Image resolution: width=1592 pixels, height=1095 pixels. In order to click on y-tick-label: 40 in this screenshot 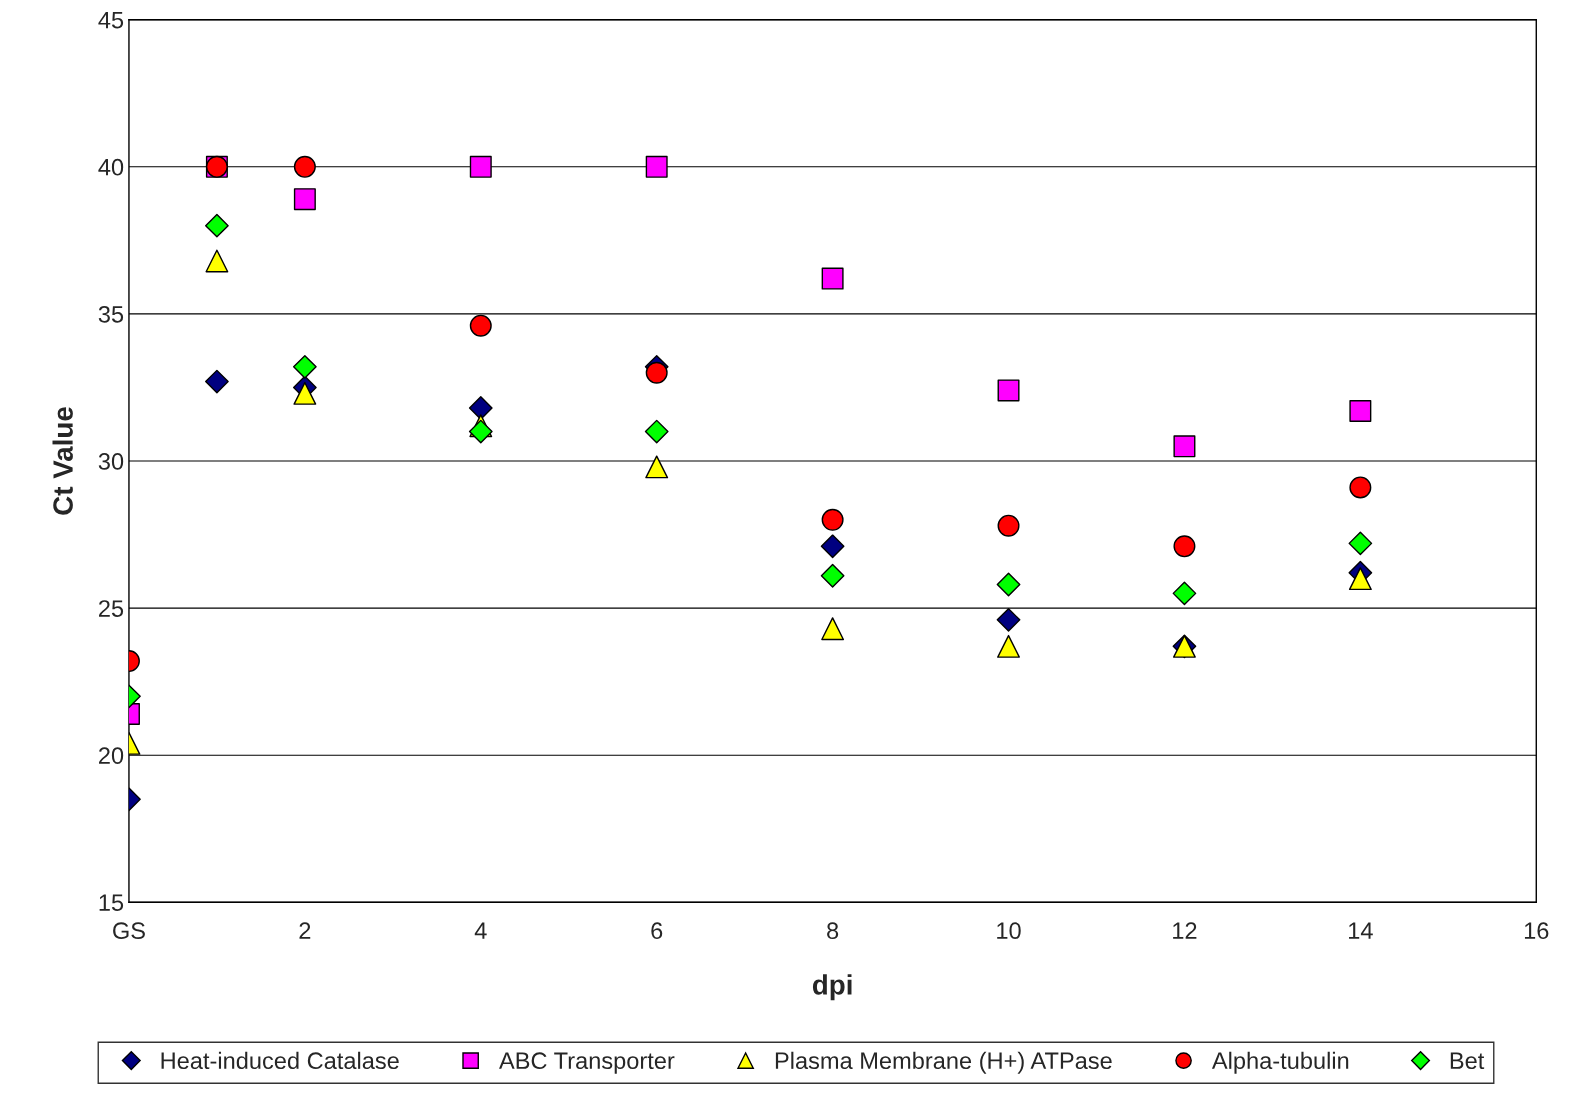, I will do `click(111, 167)`.